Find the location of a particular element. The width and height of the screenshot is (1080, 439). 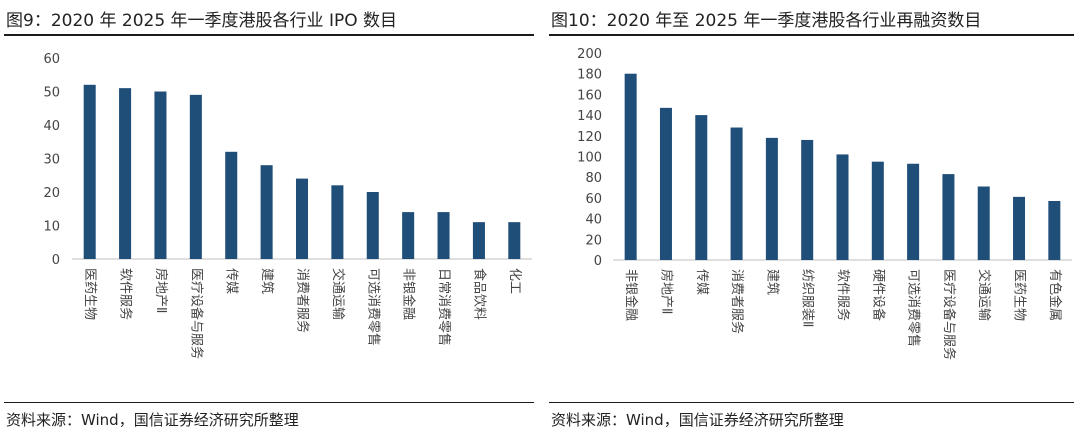

category-label: 化工 is located at coordinates (514, 281).